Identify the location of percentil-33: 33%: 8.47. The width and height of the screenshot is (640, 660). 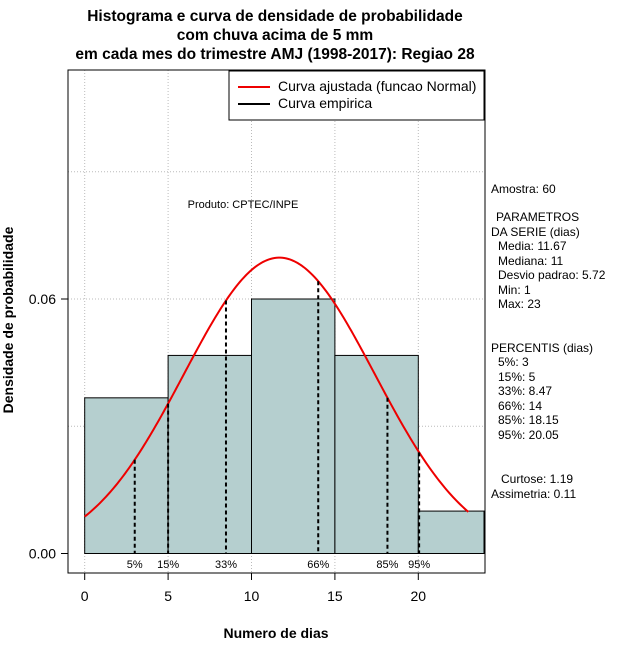
(525, 391).